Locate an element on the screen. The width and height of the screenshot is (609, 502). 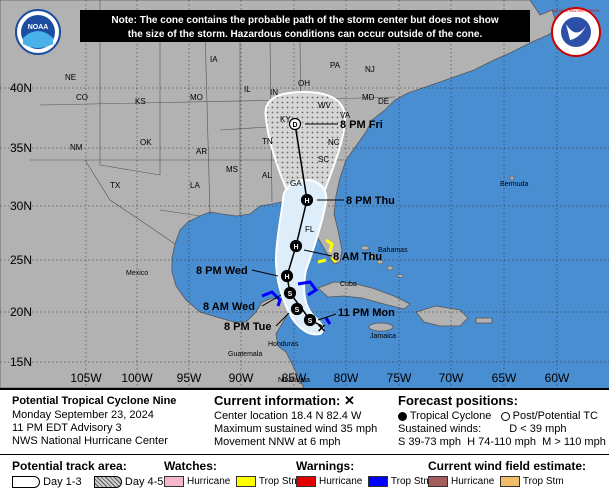
watch-hurricane-swatch is located at coordinates (174, 481).